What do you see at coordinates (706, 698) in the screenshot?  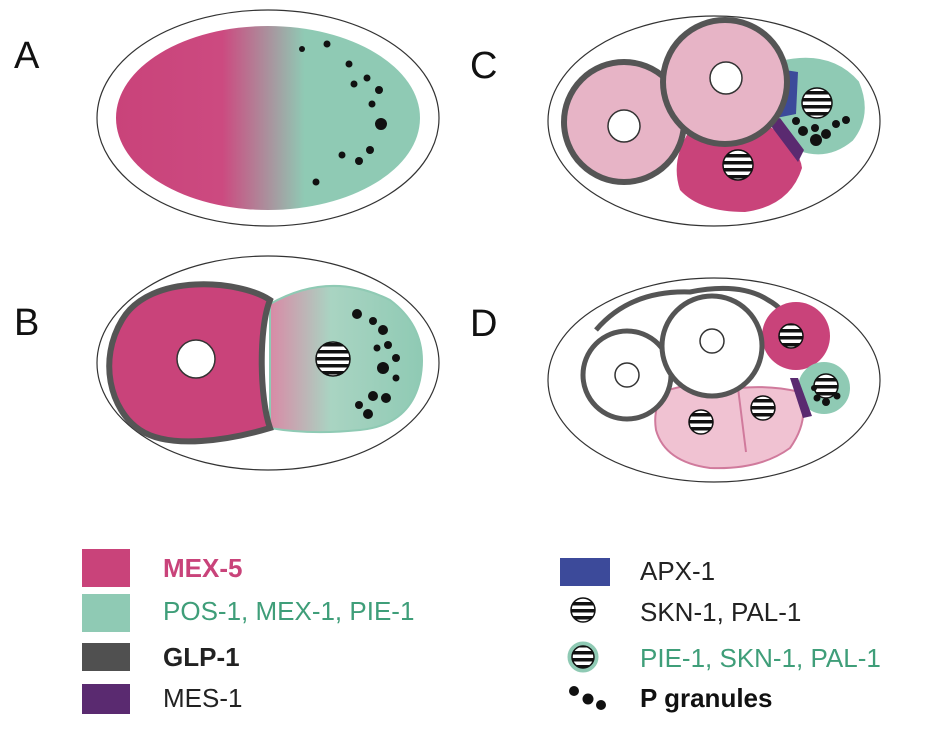 I see `p-granules-label: P granules` at bounding box center [706, 698].